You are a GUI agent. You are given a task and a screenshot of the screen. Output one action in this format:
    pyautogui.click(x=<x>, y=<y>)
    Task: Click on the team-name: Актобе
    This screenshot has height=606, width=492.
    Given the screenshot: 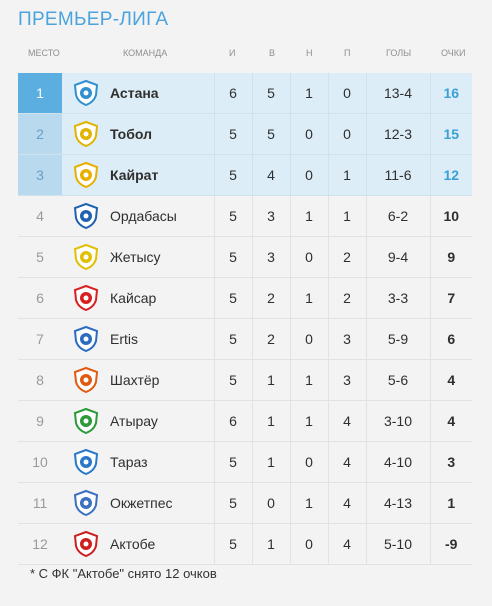 What is the action you would take?
    pyautogui.click(x=162, y=544)
    